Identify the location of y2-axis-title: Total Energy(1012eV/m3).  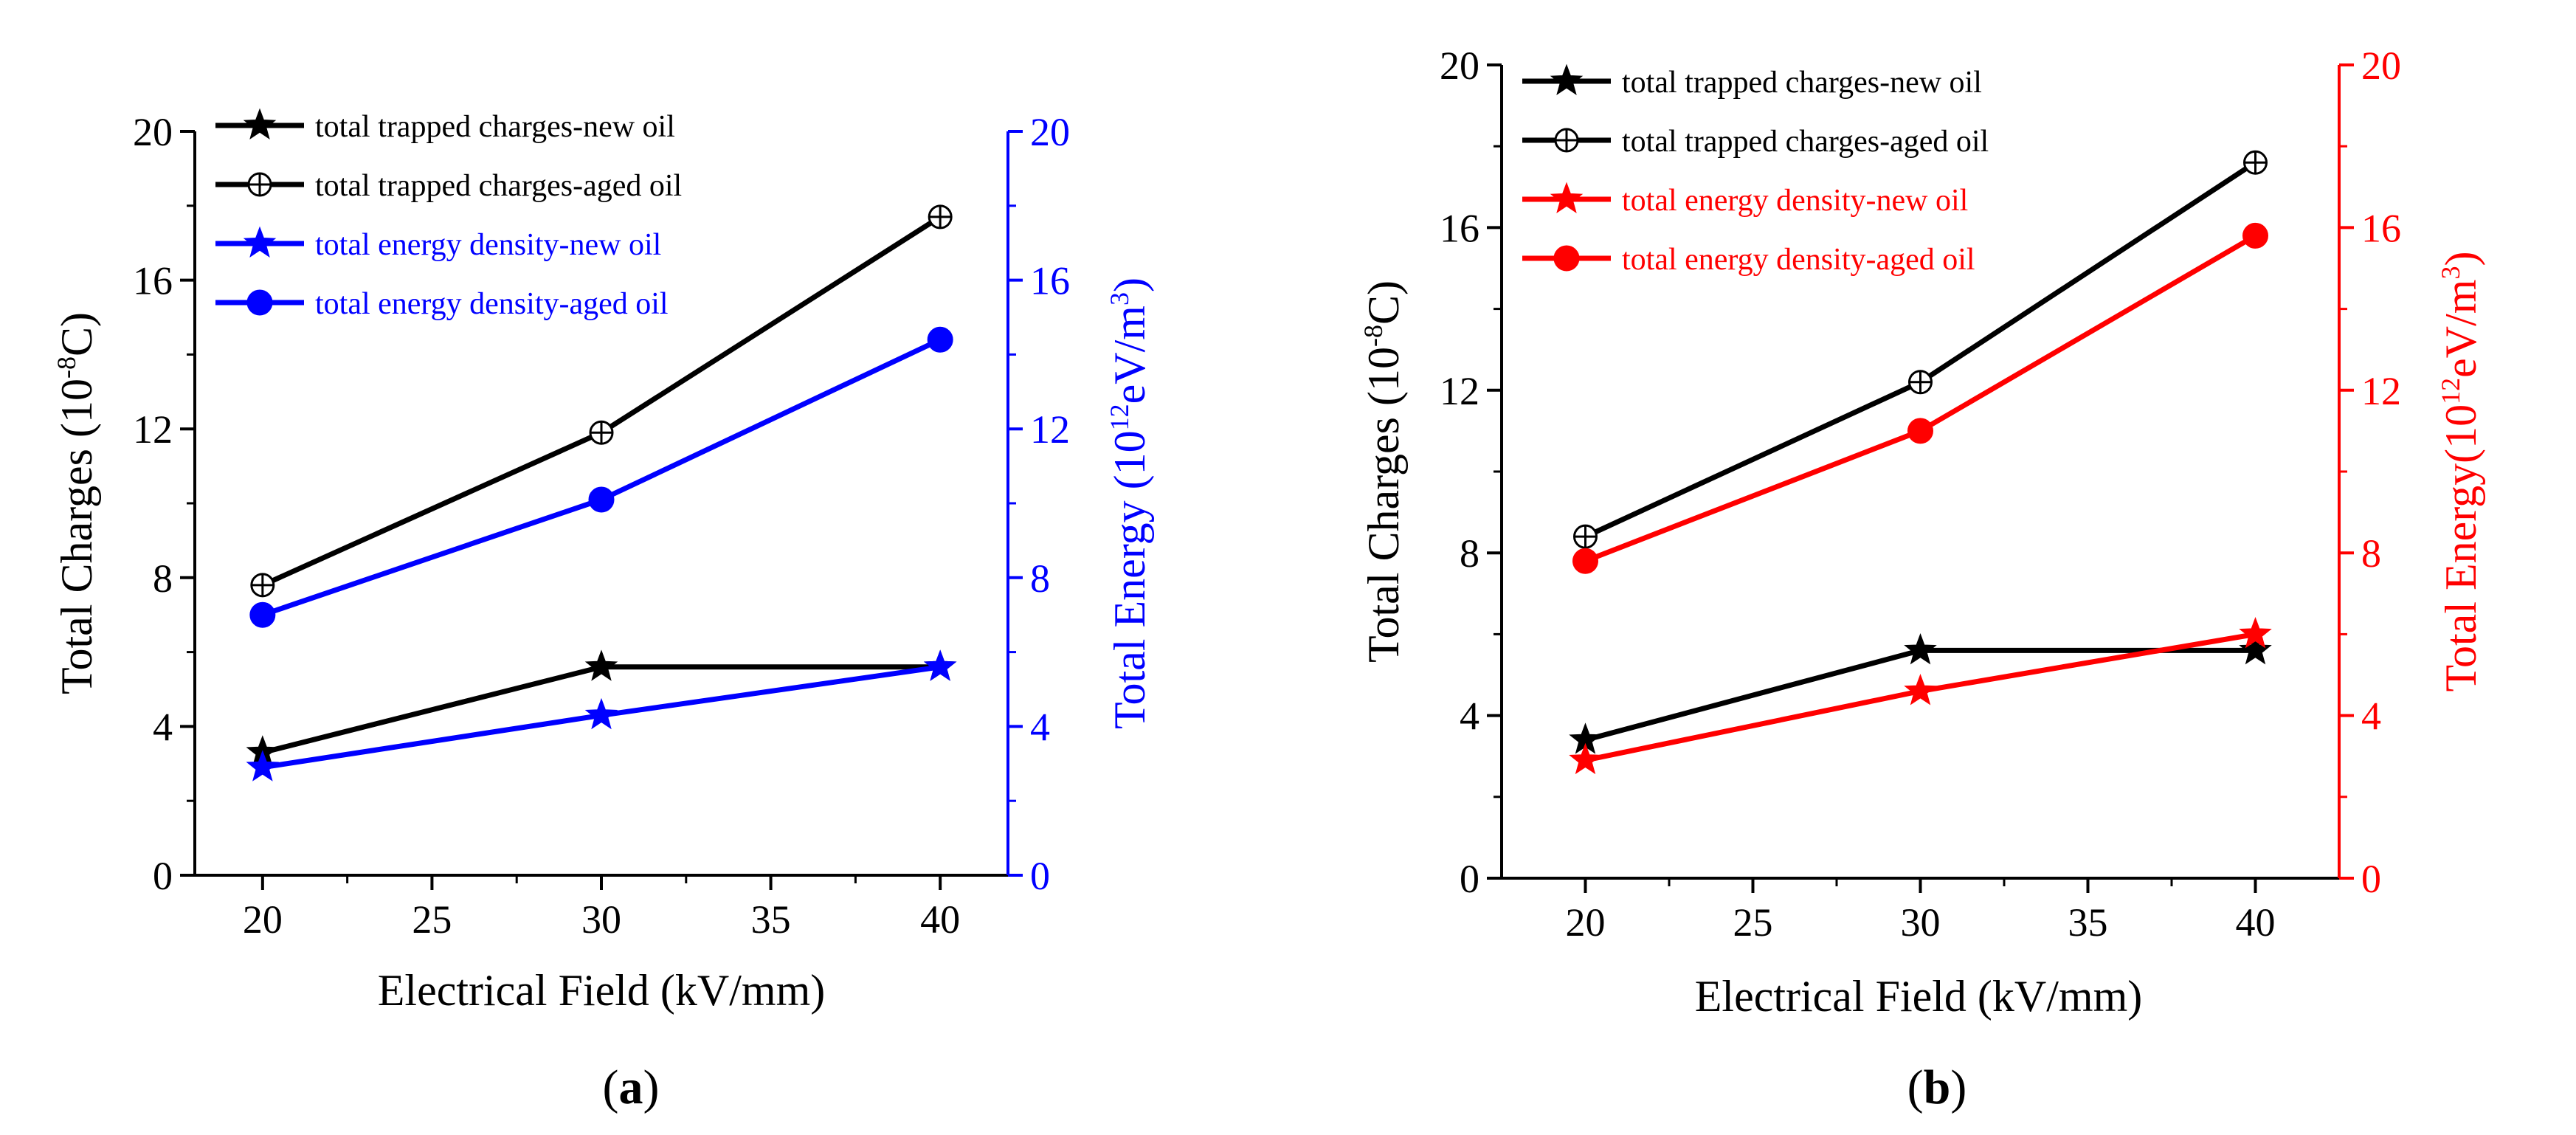
(2460, 472).